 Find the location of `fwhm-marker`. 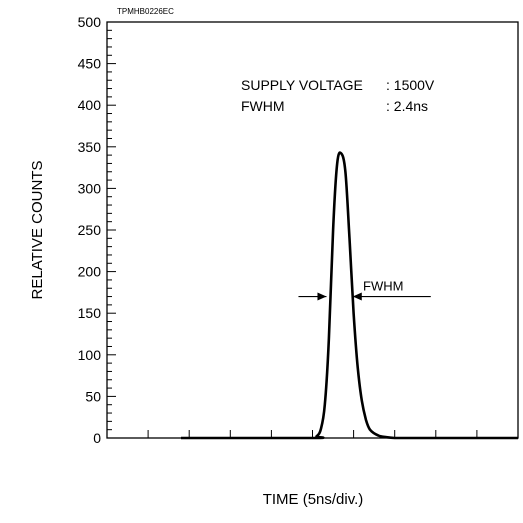

fwhm-marker is located at coordinates (364, 296).